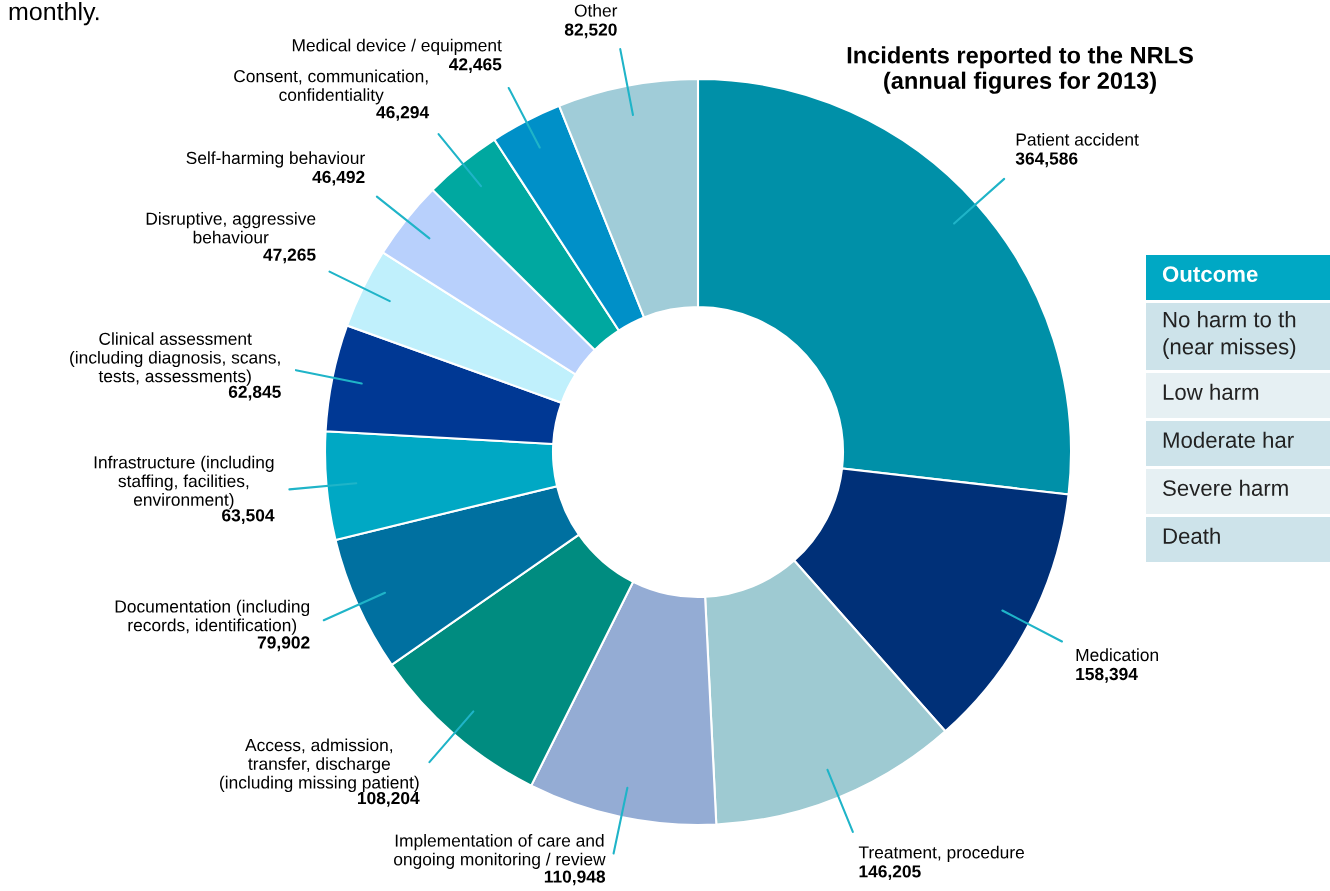  Describe the element at coordinates (1229, 335) in the screenshot. I see `text: No harm to th (near misses)` at that location.